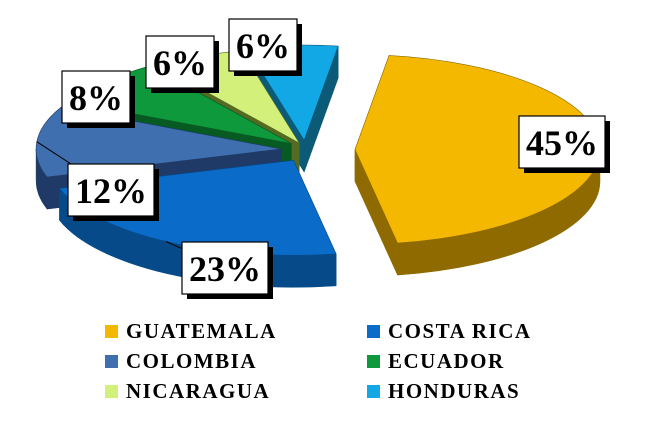  I want to click on data-label-ecuador: 8%, so click(96, 98).